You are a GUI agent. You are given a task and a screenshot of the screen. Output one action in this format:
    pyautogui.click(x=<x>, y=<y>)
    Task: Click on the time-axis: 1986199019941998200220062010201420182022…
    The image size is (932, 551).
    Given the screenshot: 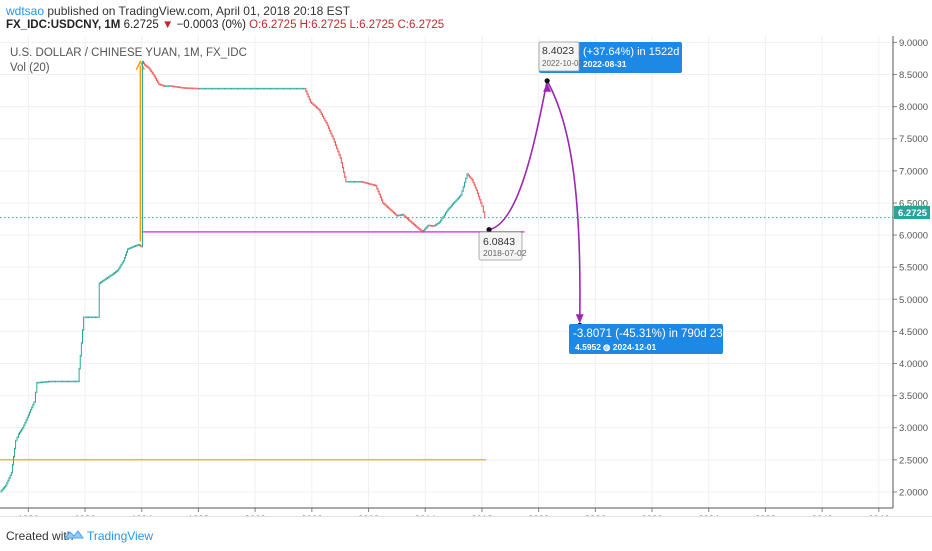 What is the action you would take?
    pyautogui.click(x=446, y=516)
    